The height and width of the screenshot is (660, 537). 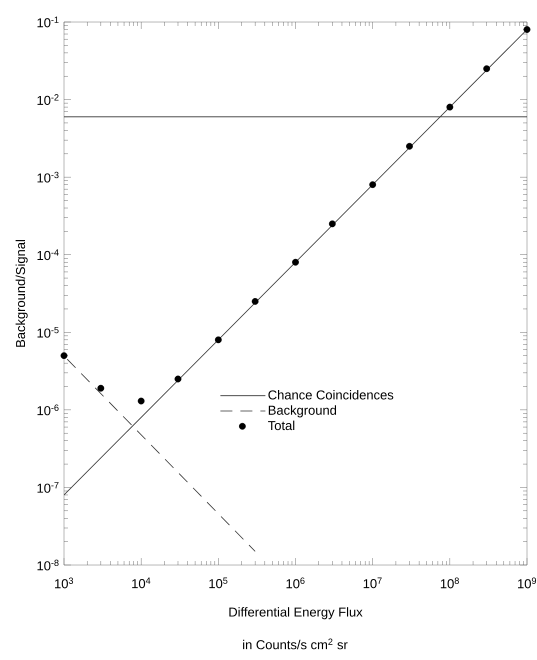 What do you see at coordinates (373, 583) in the screenshot?
I see `x-tick-label: 10$^{7}$` at bounding box center [373, 583].